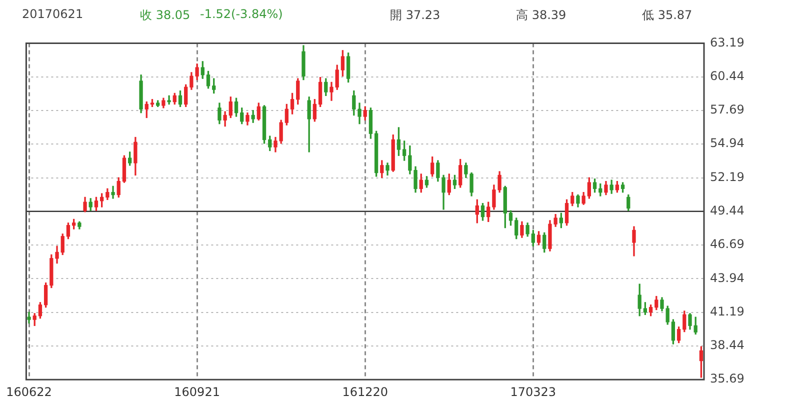 The image size is (800, 406). I want to click on y-tick-label: 35.69, so click(727, 379).